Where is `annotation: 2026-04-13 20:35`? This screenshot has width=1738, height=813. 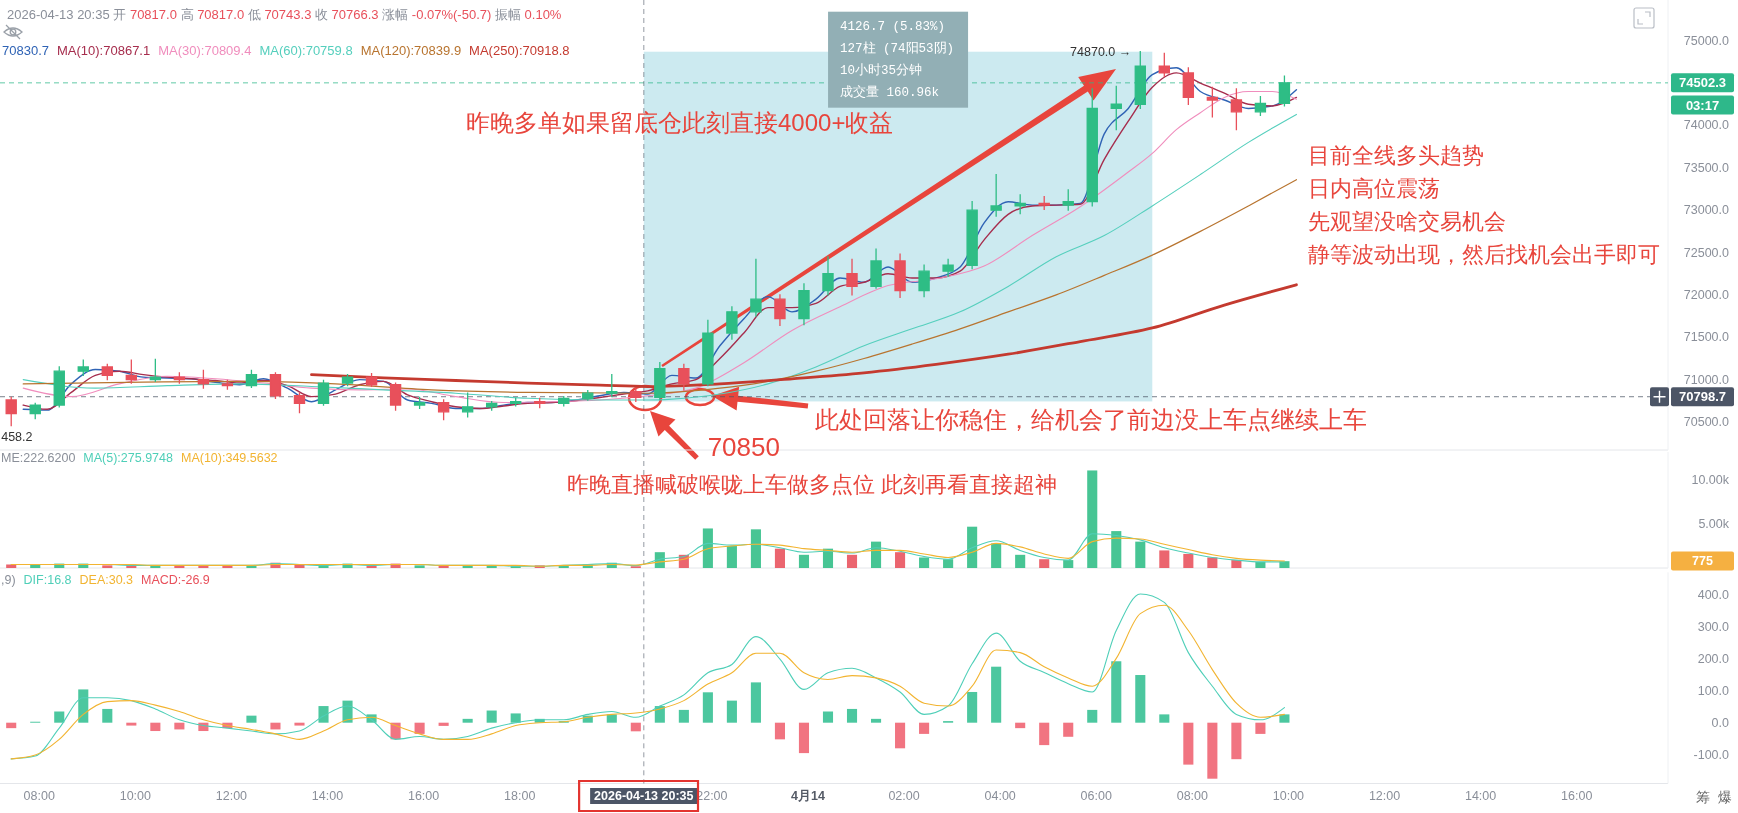 annotation: 2026-04-13 20:35 is located at coordinates (644, 796).